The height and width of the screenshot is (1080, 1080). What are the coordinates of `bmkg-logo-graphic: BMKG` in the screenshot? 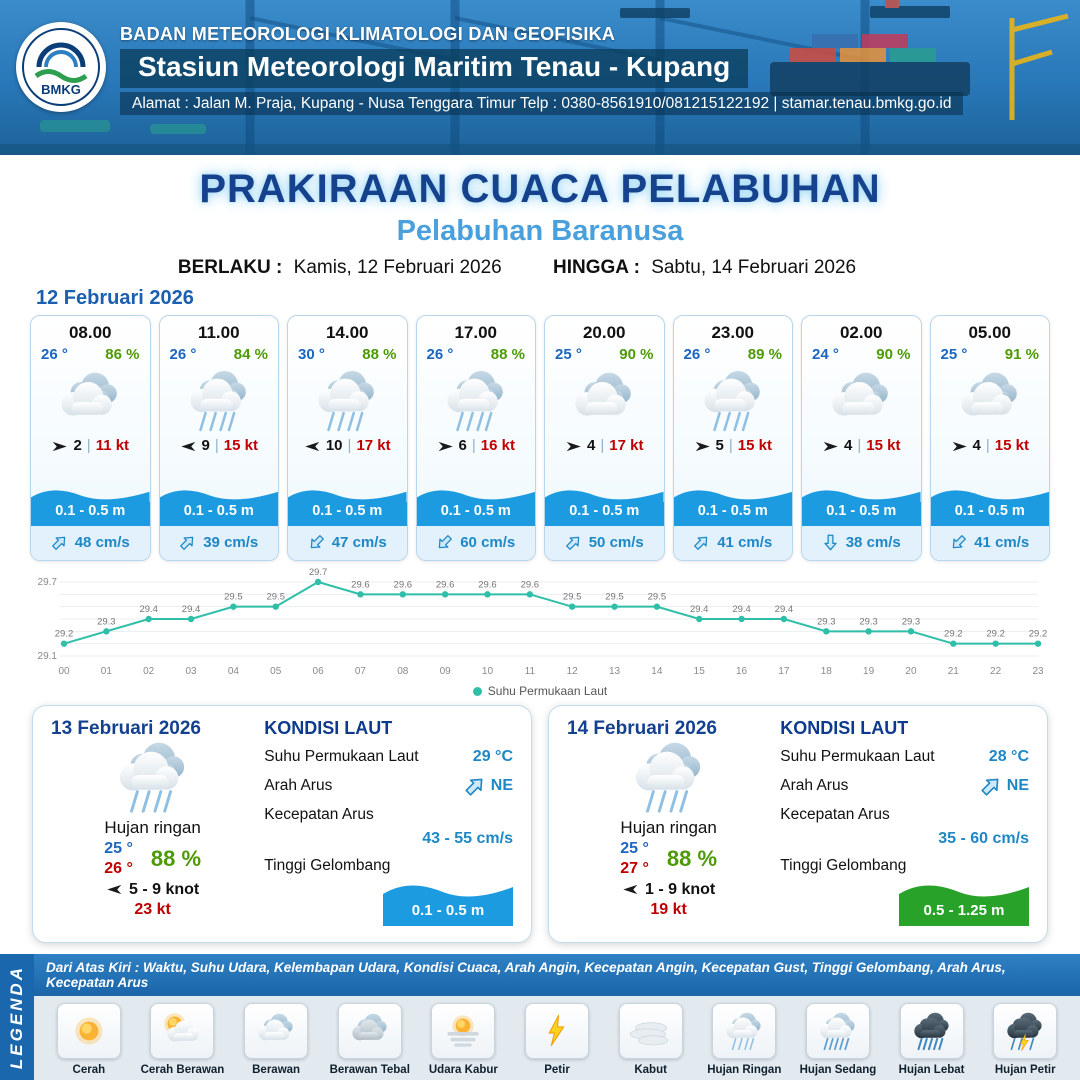 It's located at (61, 67).